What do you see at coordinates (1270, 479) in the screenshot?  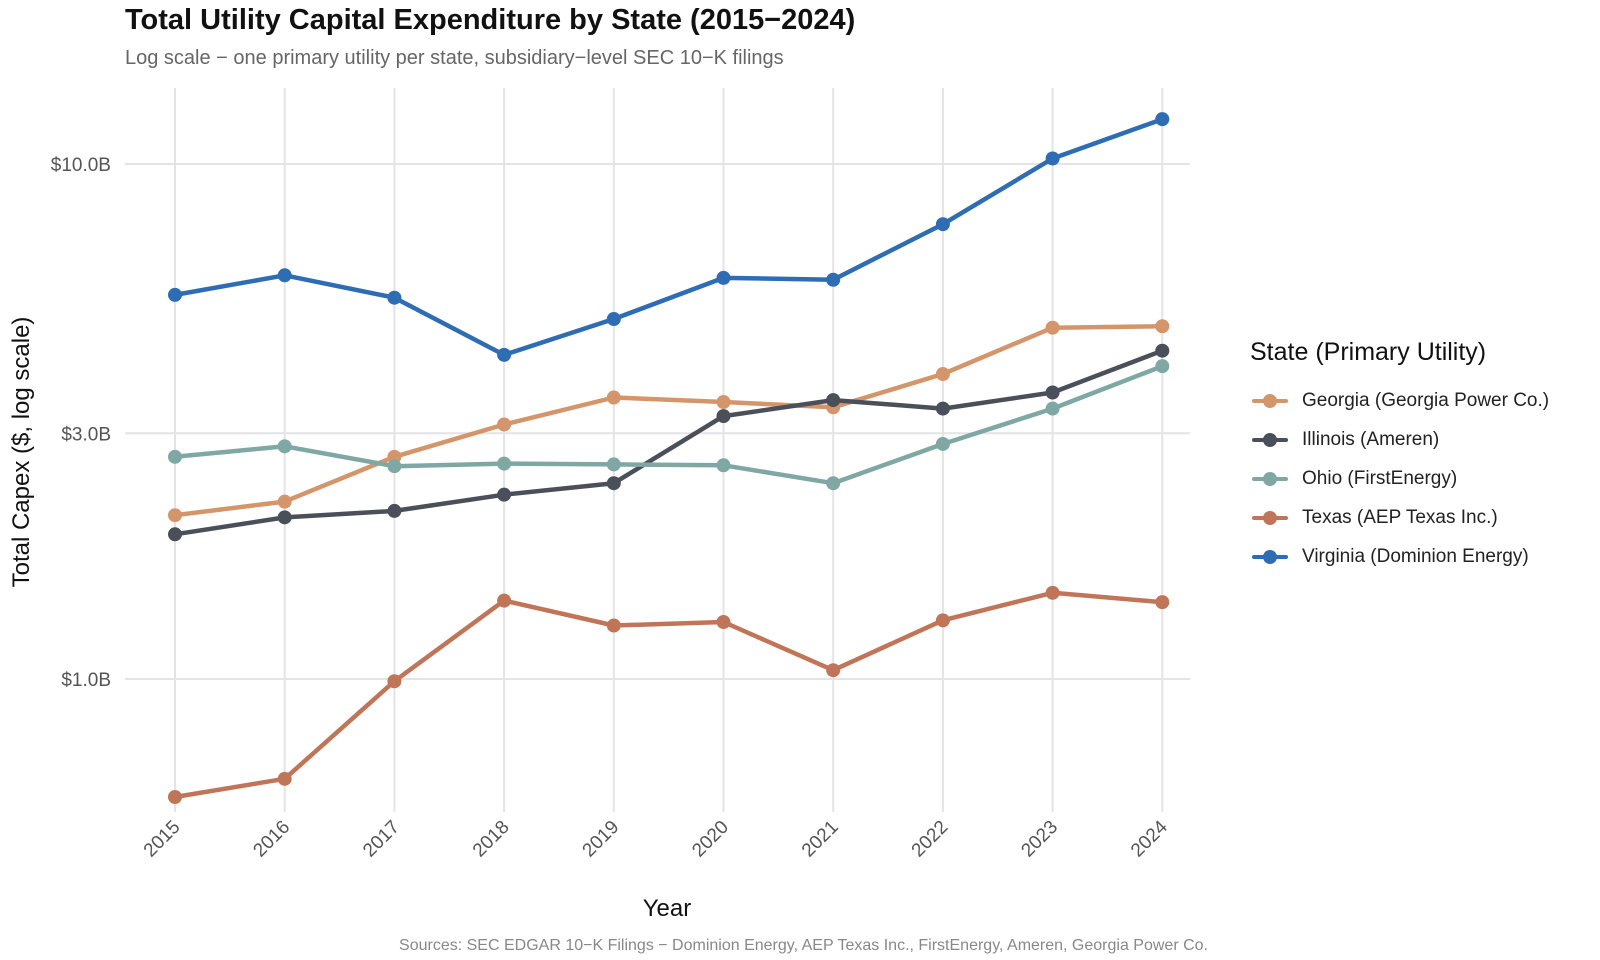 I see `legend-key-ohio` at bounding box center [1270, 479].